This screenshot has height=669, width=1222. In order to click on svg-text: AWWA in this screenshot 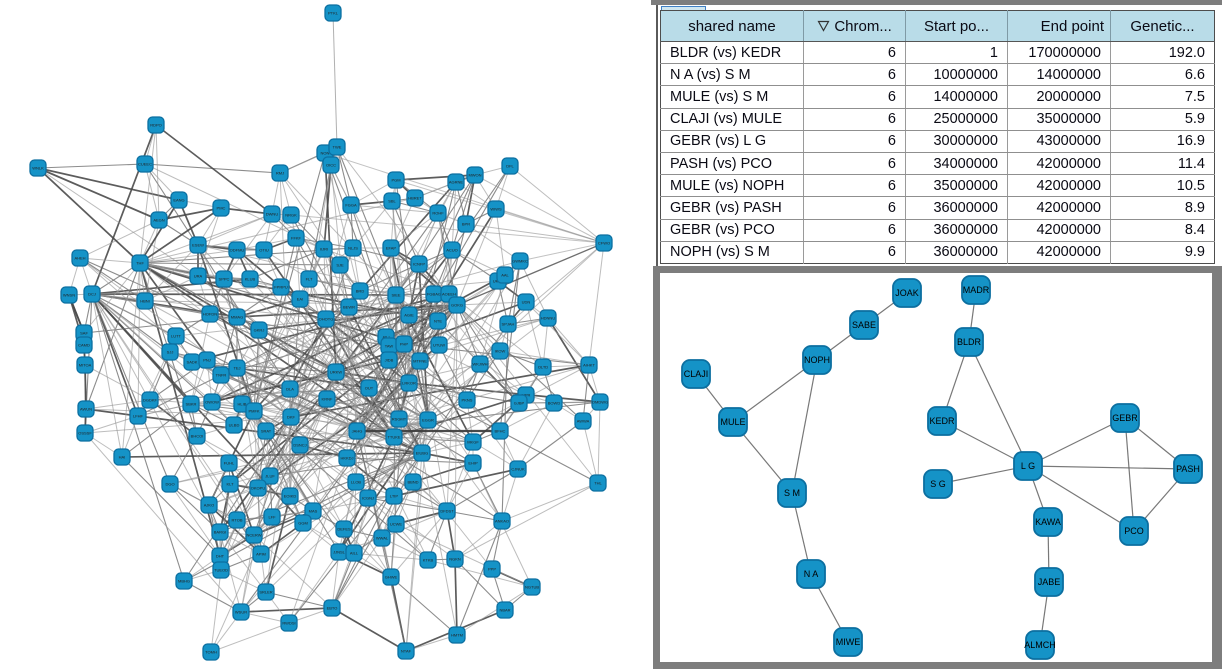, I will do `click(583, 421)`.